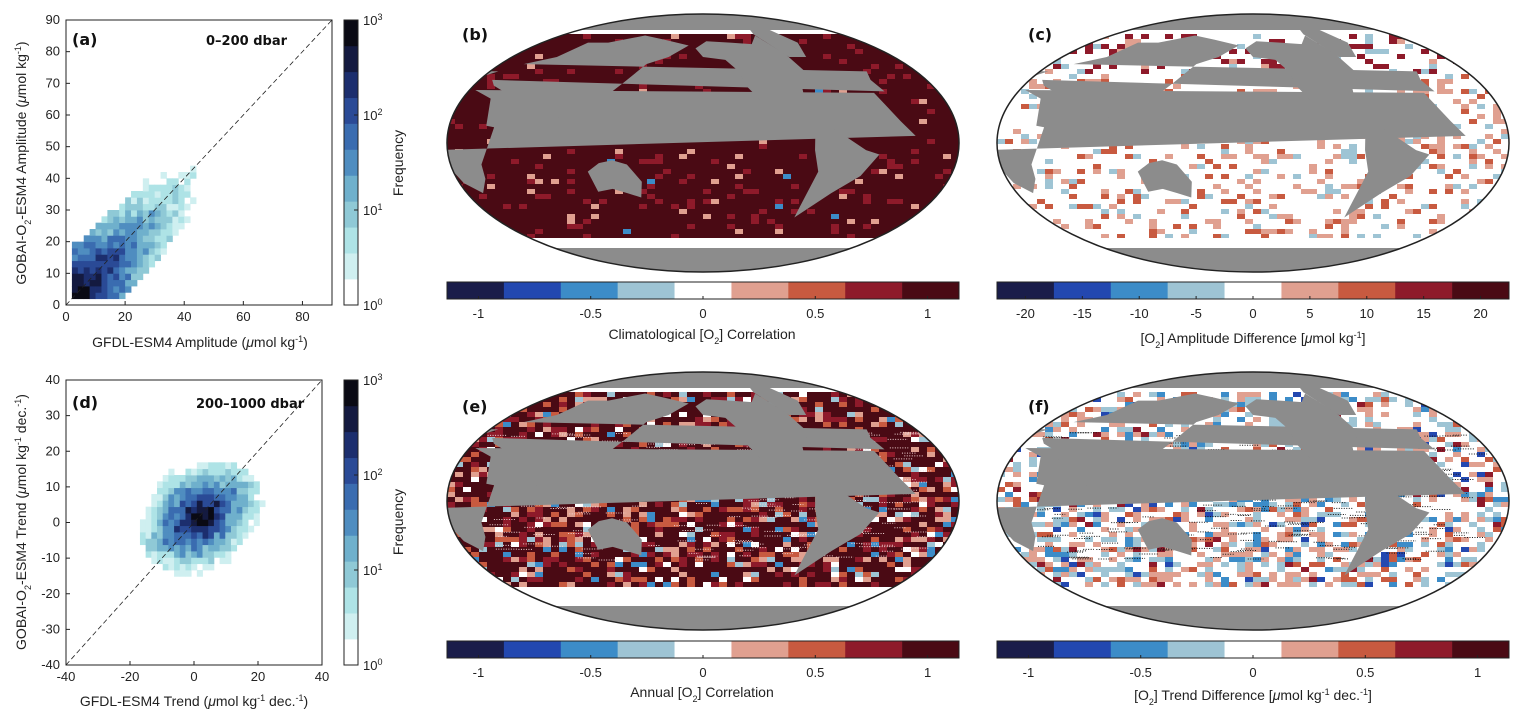 Image resolution: width=1524 pixels, height=722 pixels. What do you see at coordinates (199, 162) in the screenshot?
I see `panel-a-axes-frame` at bounding box center [199, 162].